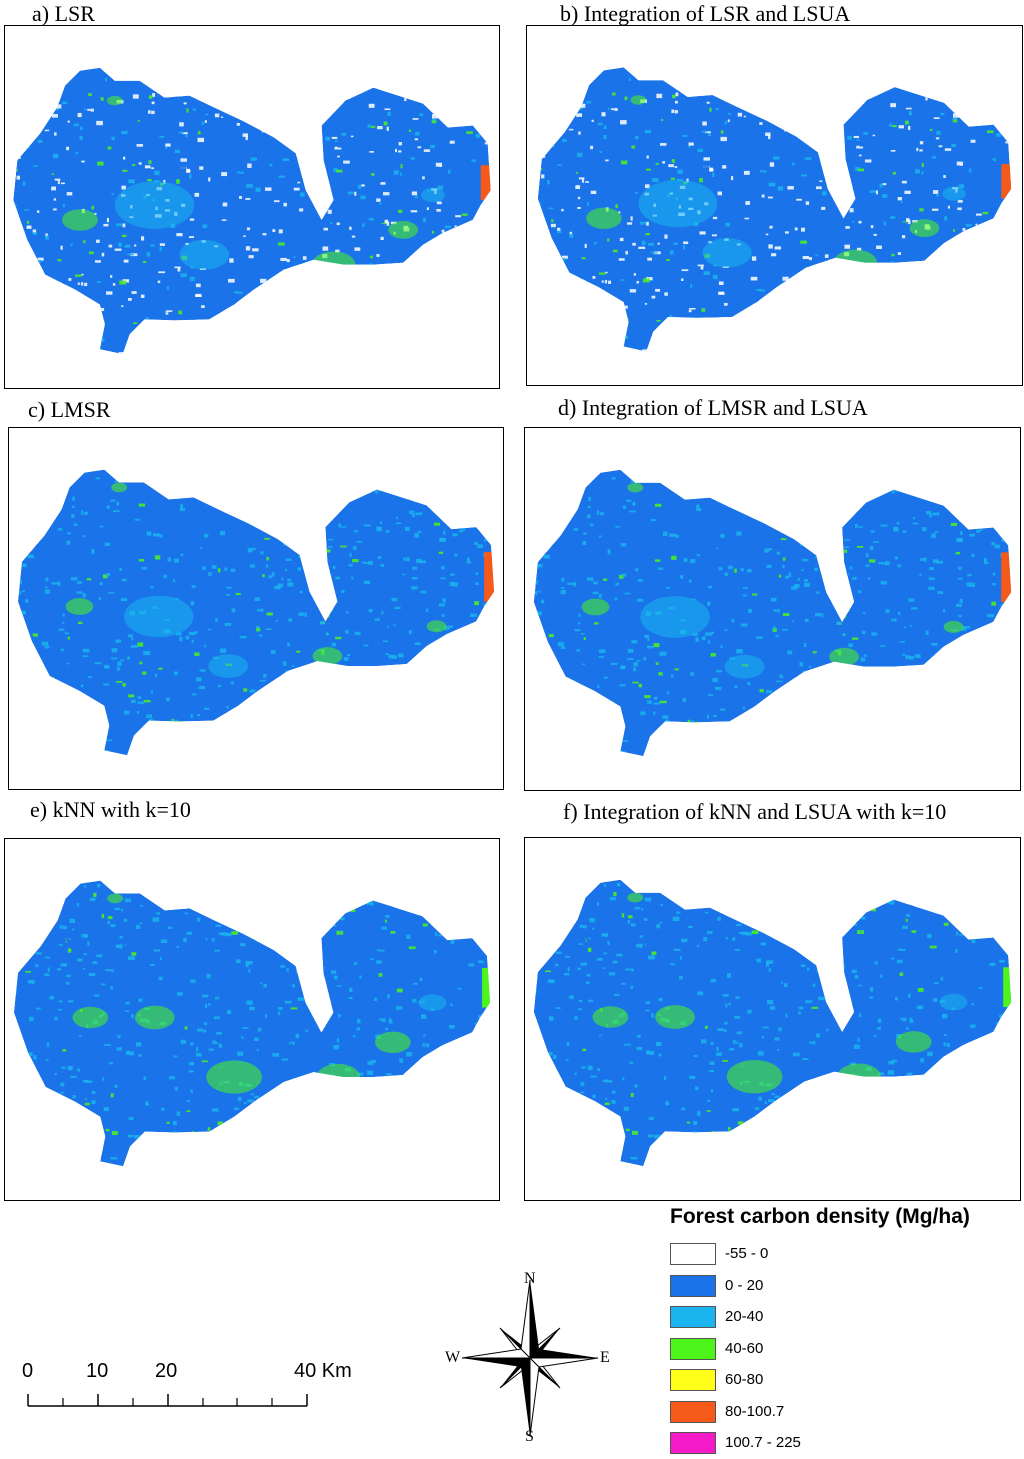 The height and width of the screenshot is (1459, 1024). Describe the element at coordinates (705, 13) in the screenshot. I see `panel-title-b: b) Integration of LSR and LSUA` at that location.